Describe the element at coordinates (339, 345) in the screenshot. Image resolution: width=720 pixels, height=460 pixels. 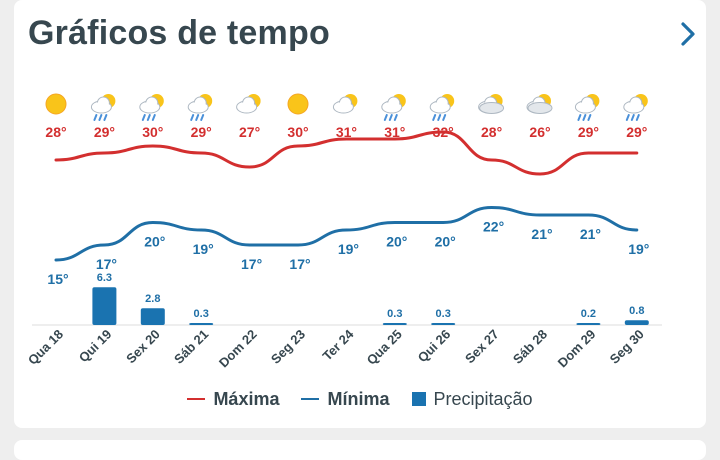
I see `day-axis-label: Ter 24` at that location.